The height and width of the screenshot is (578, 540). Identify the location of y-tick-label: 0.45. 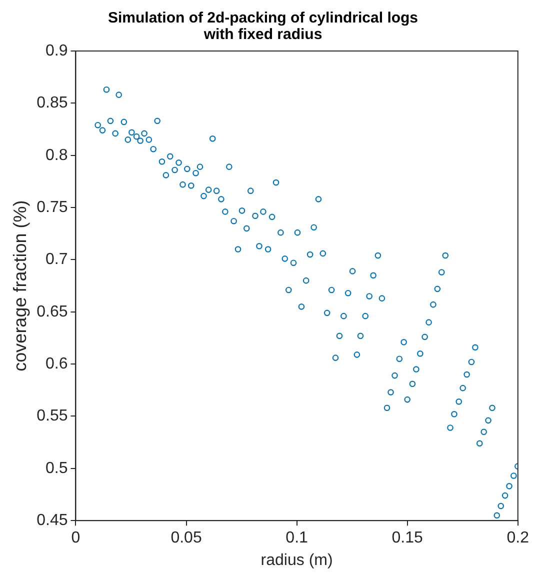
(52, 521).